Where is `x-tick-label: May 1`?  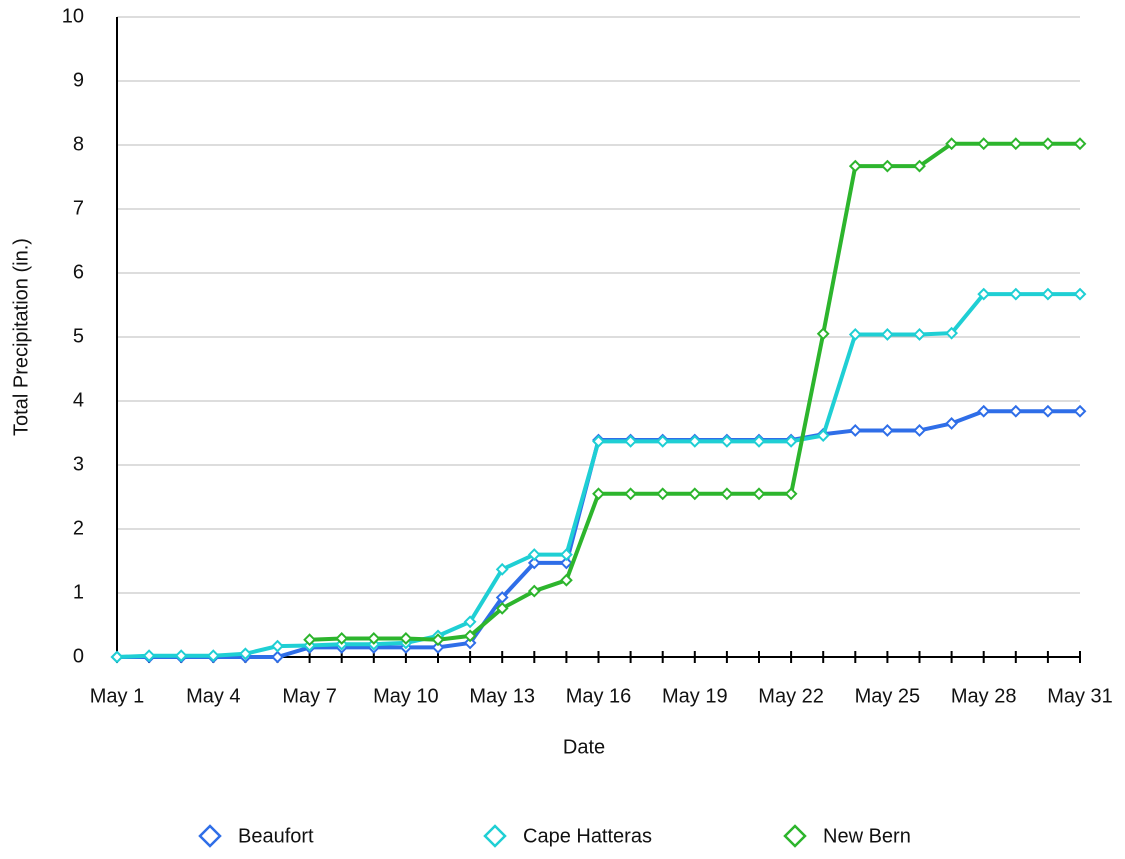
x-tick-label: May 1 is located at coordinates (117, 696).